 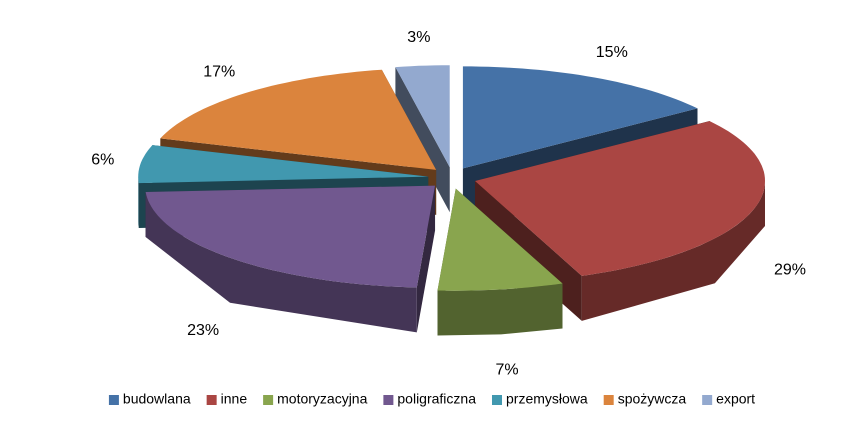 I want to click on data-label: 7%, so click(x=507, y=369).